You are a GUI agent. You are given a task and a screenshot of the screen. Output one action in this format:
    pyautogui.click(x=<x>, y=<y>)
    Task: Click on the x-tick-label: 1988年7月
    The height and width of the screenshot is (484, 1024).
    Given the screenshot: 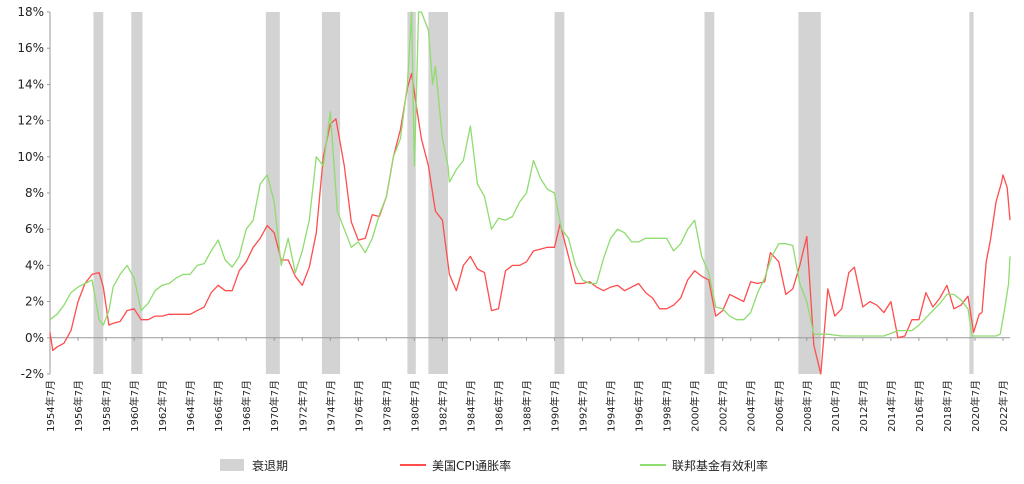 What is the action you would take?
    pyautogui.click(x=526, y=406)
    